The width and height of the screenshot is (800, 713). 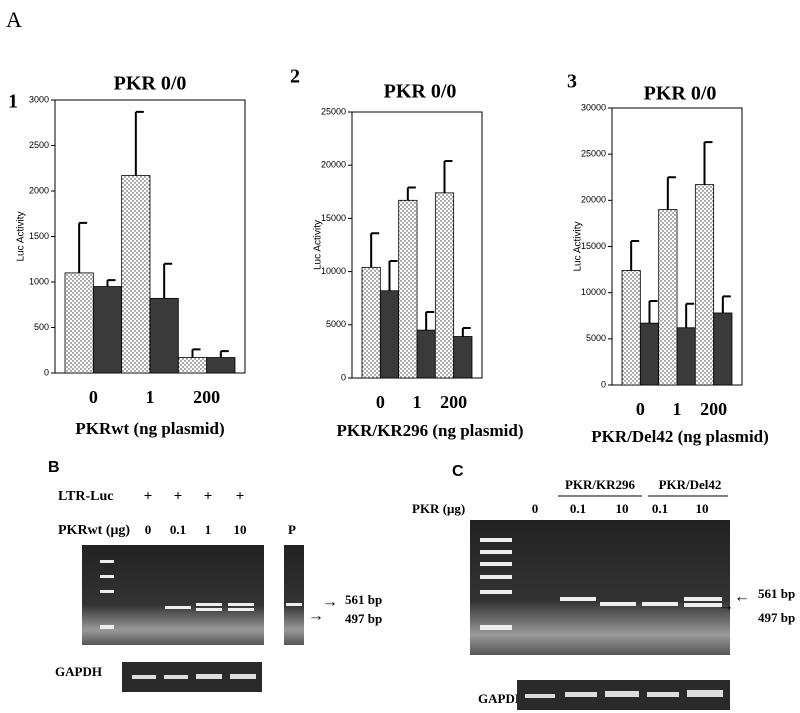 I want to click on y-tick-label: 2000, so click(x=39, y=190).